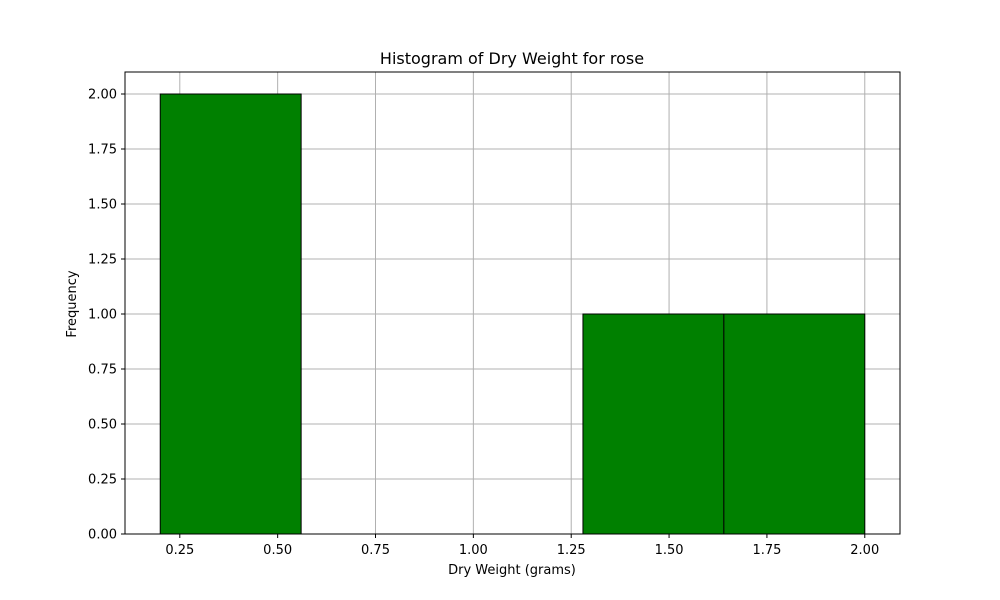 The height and width of the screenshot is (600, 1000). What do you see at coordinates (102, 370) in the screenshot?
I see `y-tick-label: 0.75` at bounding box center [102, 370].